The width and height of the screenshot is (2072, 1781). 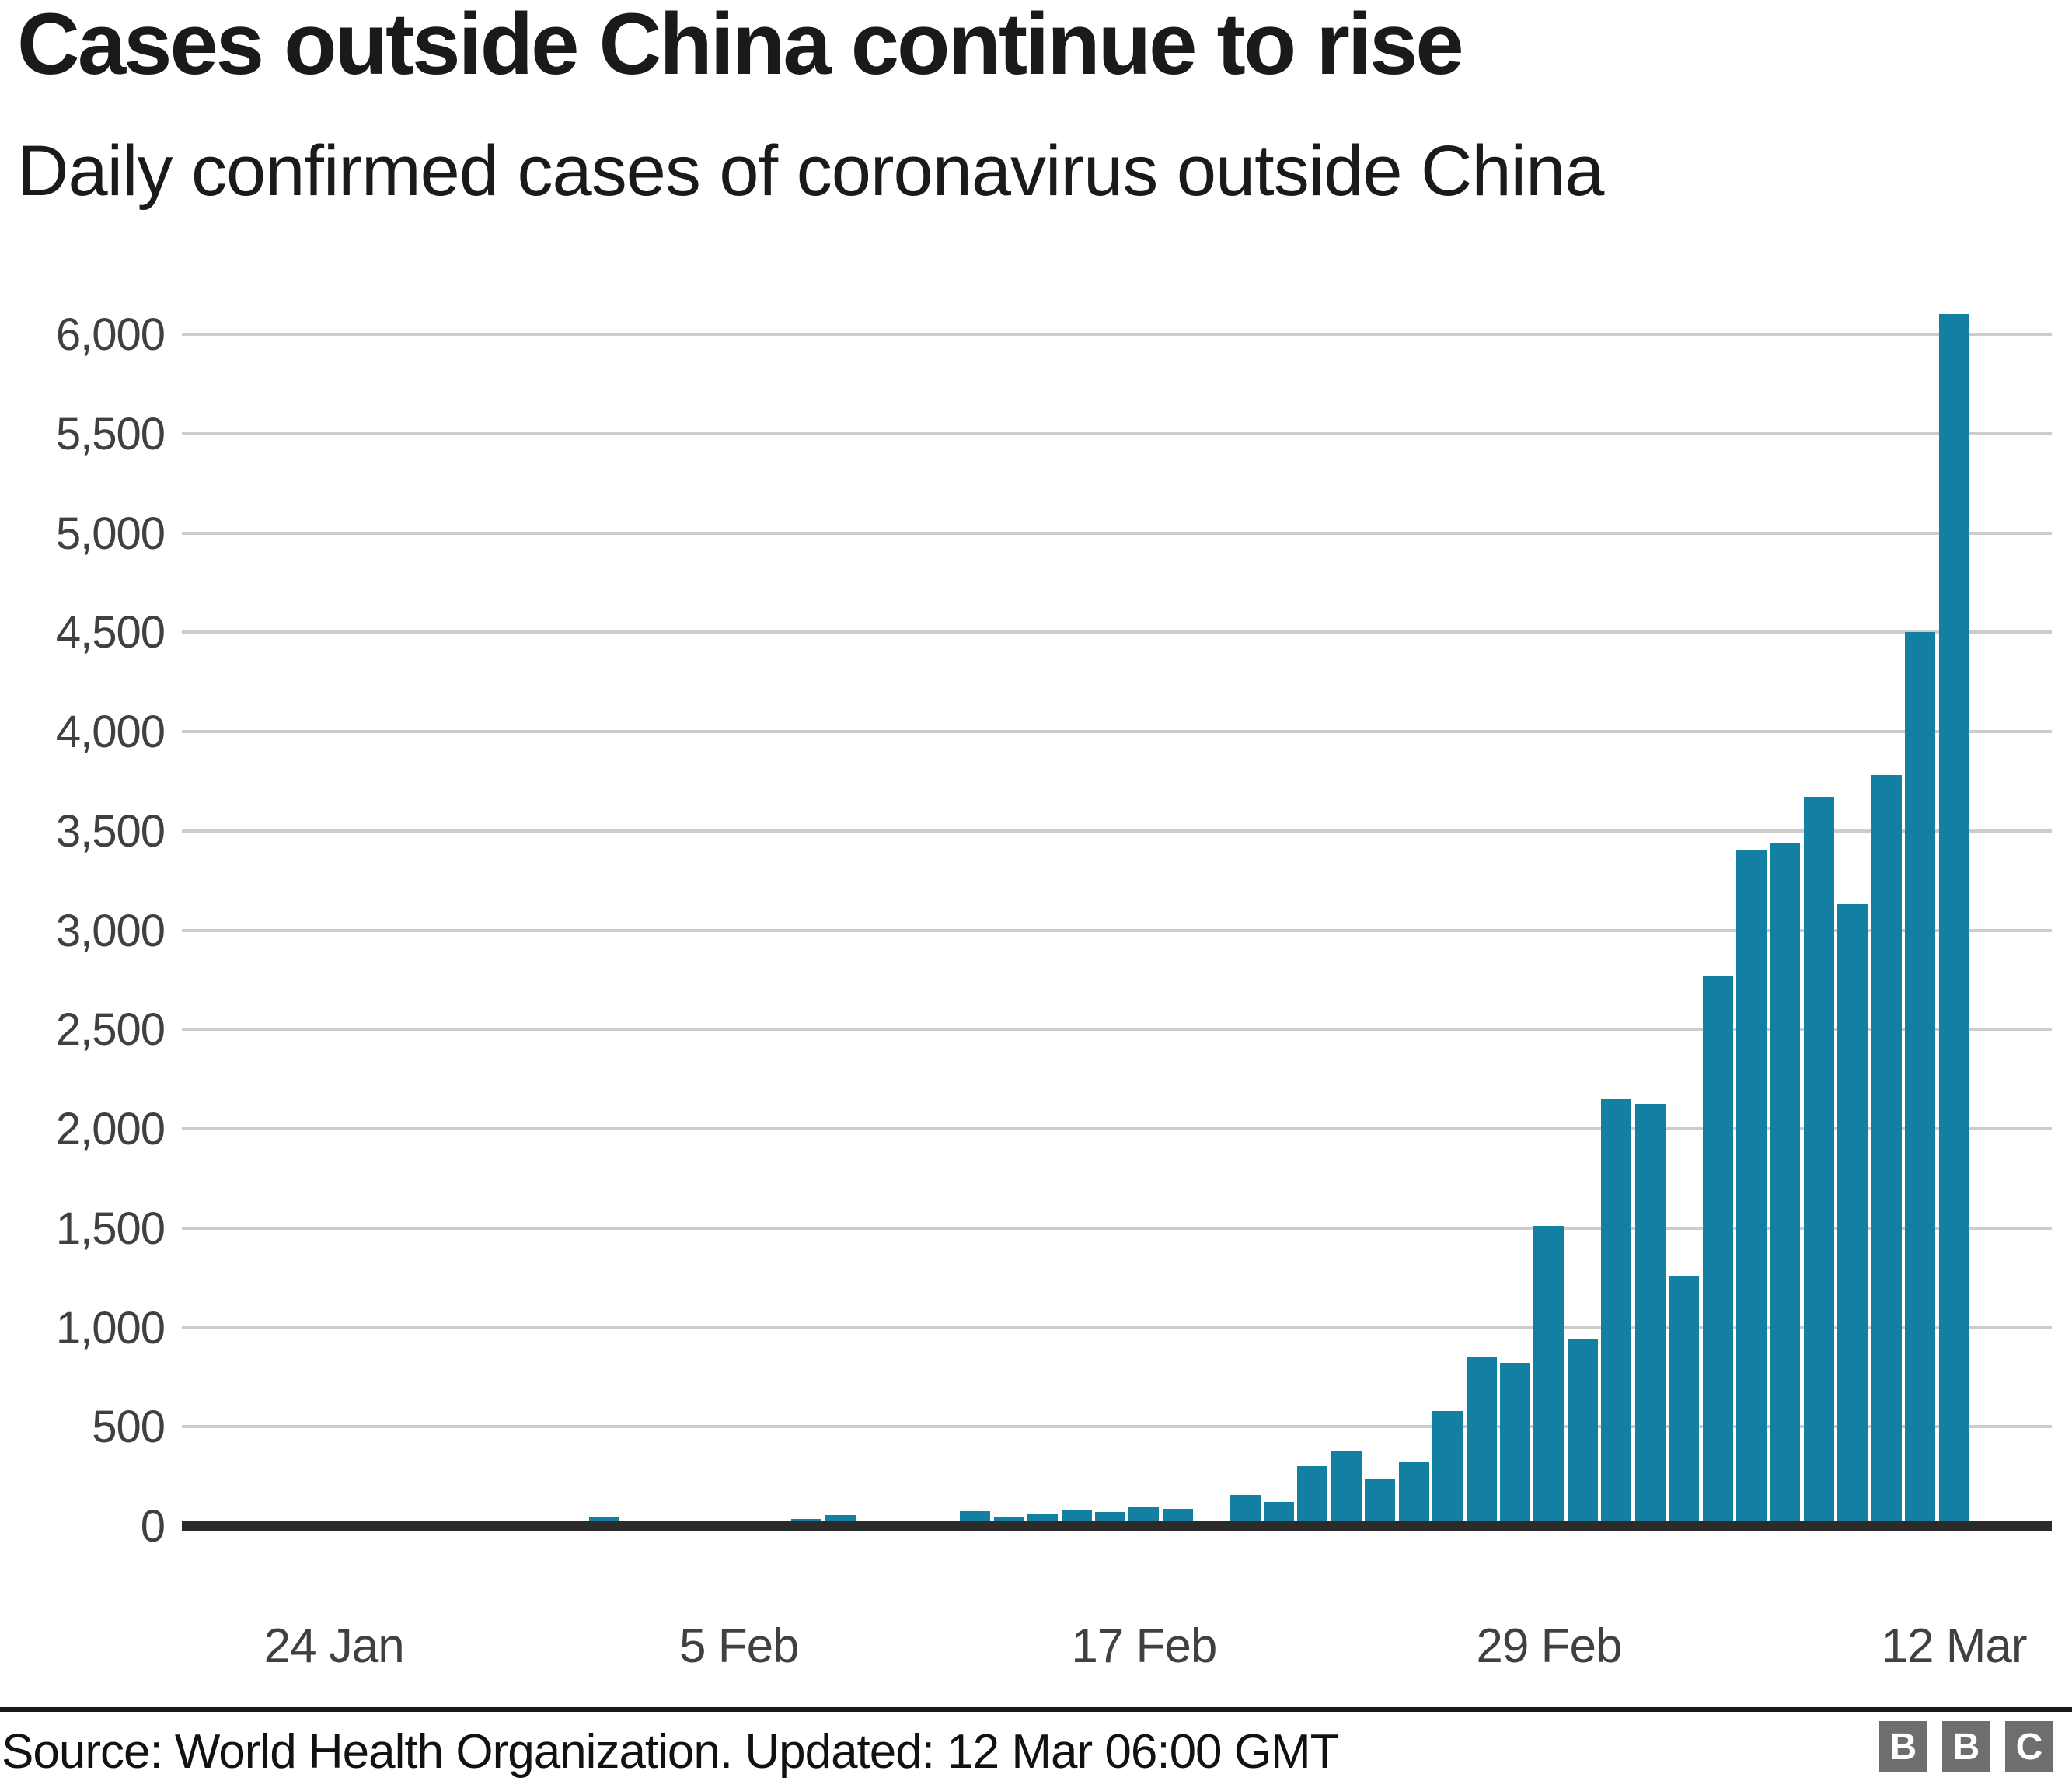 What do you see at coordinates (129, 1427) in the screenshot?
I see `y-axis-label-500: 500` at bounding box center [129, 1427].